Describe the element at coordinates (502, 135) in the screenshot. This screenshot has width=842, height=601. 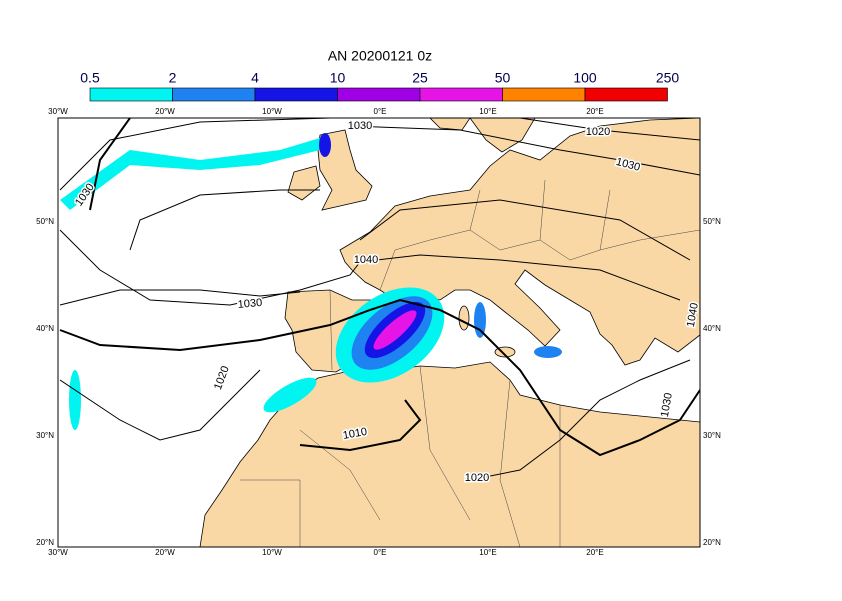
I see `scandinavia` at that location.